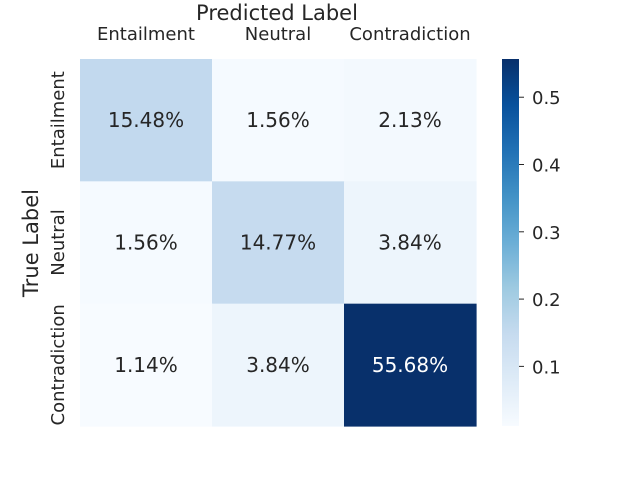  What do you see at coordinates (58, 120) in the screenshot?
I see `y-tick-label: Entailment` at bounding box center [58, 120].